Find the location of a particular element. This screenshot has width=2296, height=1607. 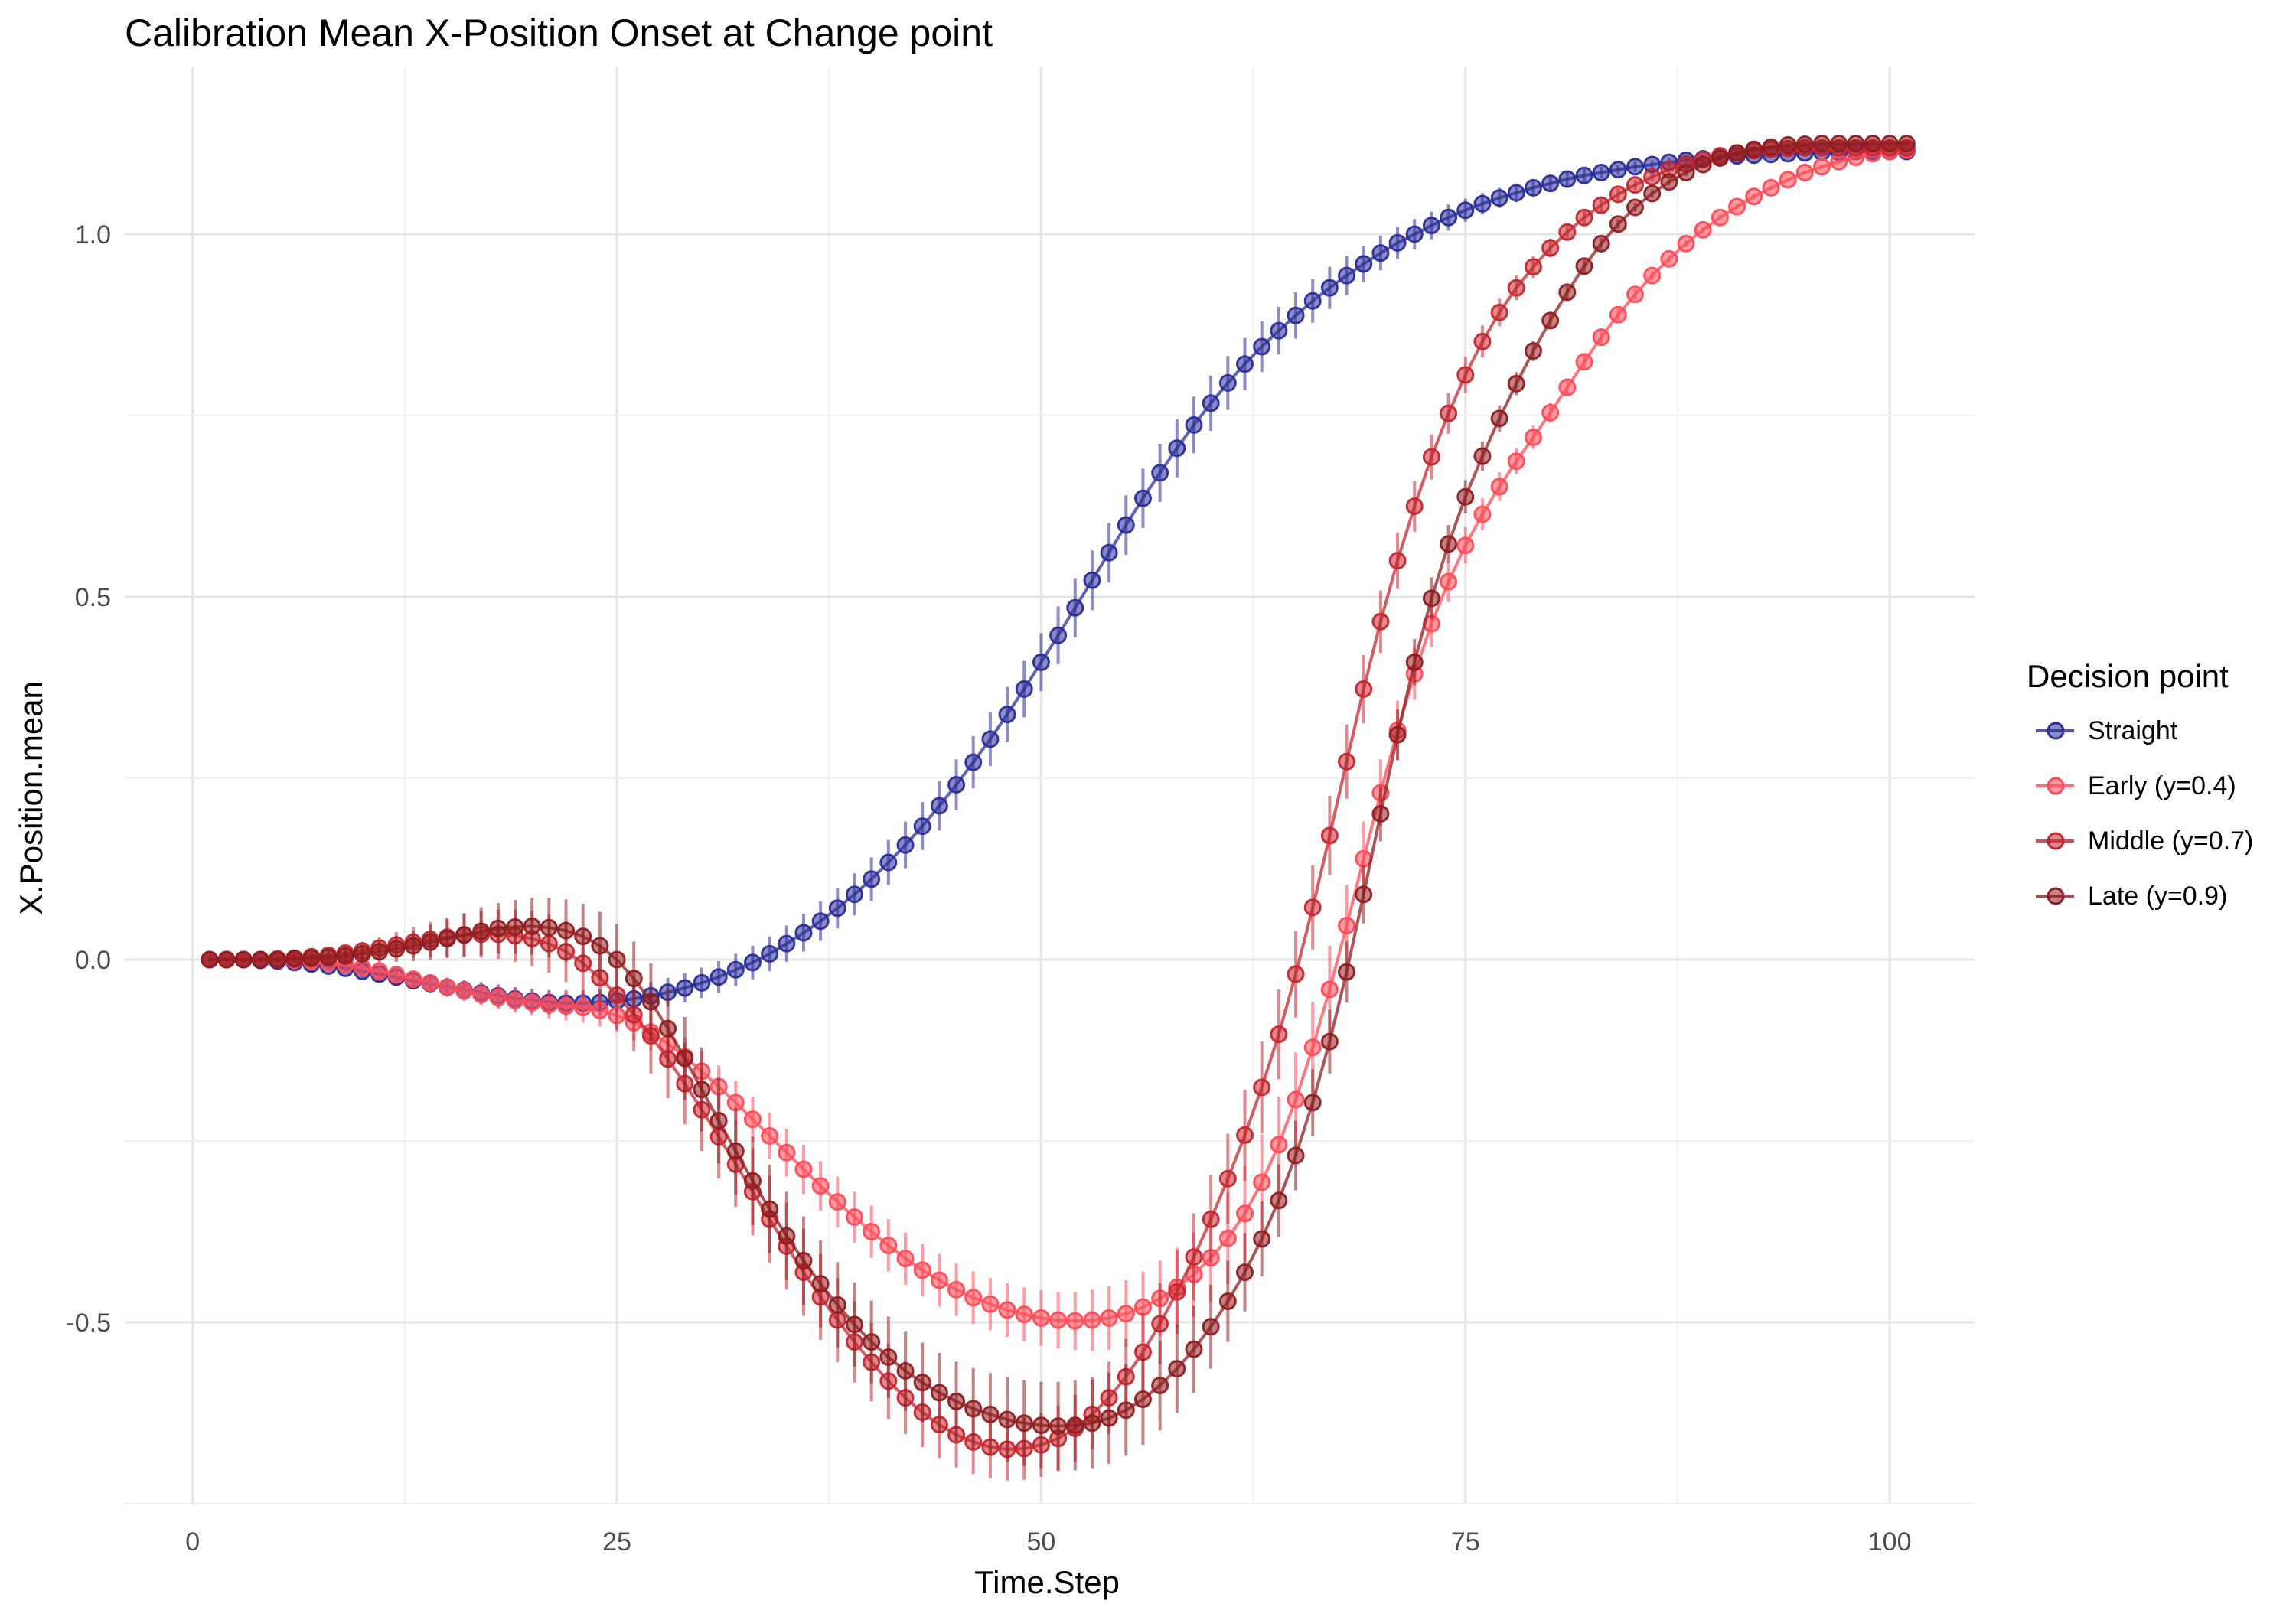

legend-marker is located at coordinates (2056, 731).